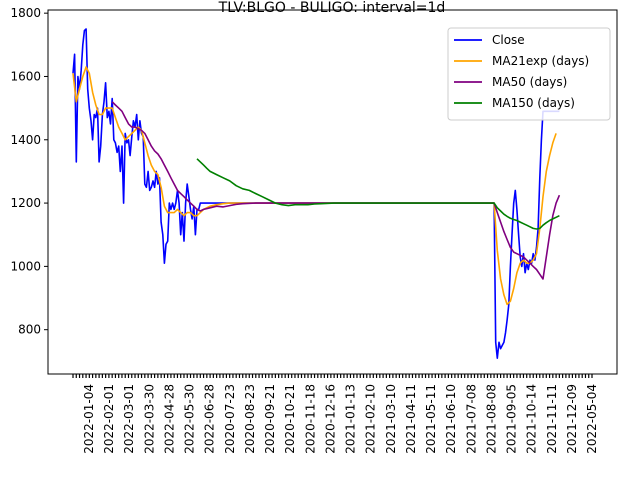 Image resolution: width=640 pixels, height=480 pixels. What do you see at coordinates (210, 419) in the screenshot?
I see `x-tick-label: 2022-06-28` at bounding box center [210, 419].